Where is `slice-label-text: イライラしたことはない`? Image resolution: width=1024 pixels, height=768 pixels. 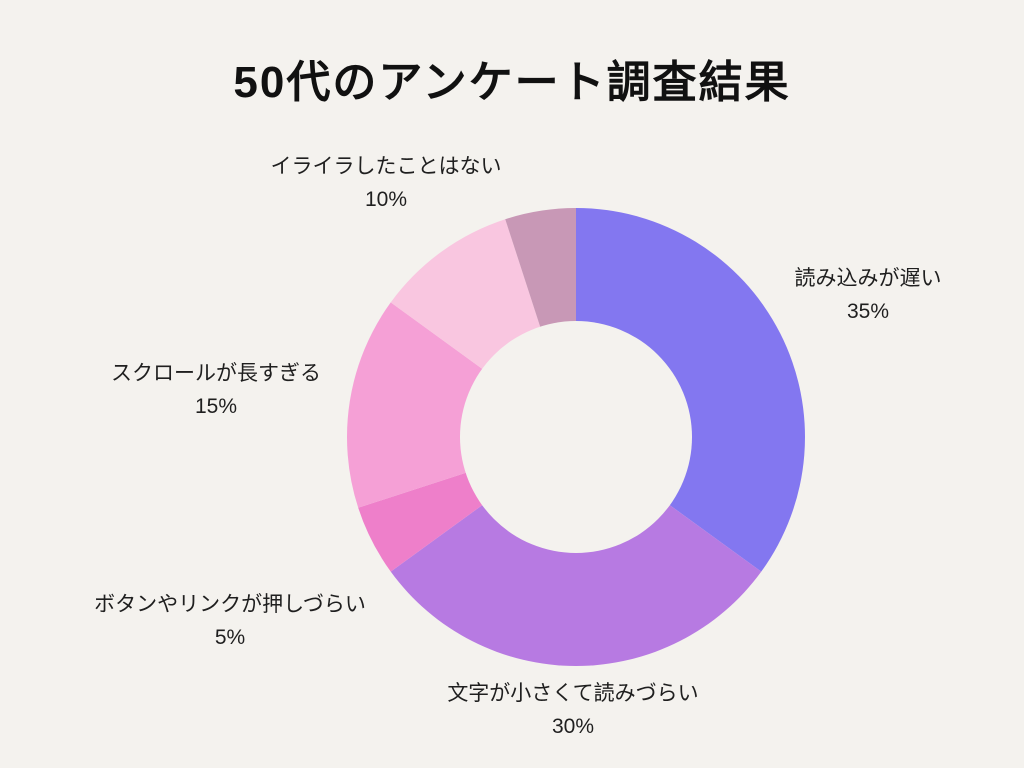 slice-label-text: イライラしたことはない is located at coordinates (386, 166).